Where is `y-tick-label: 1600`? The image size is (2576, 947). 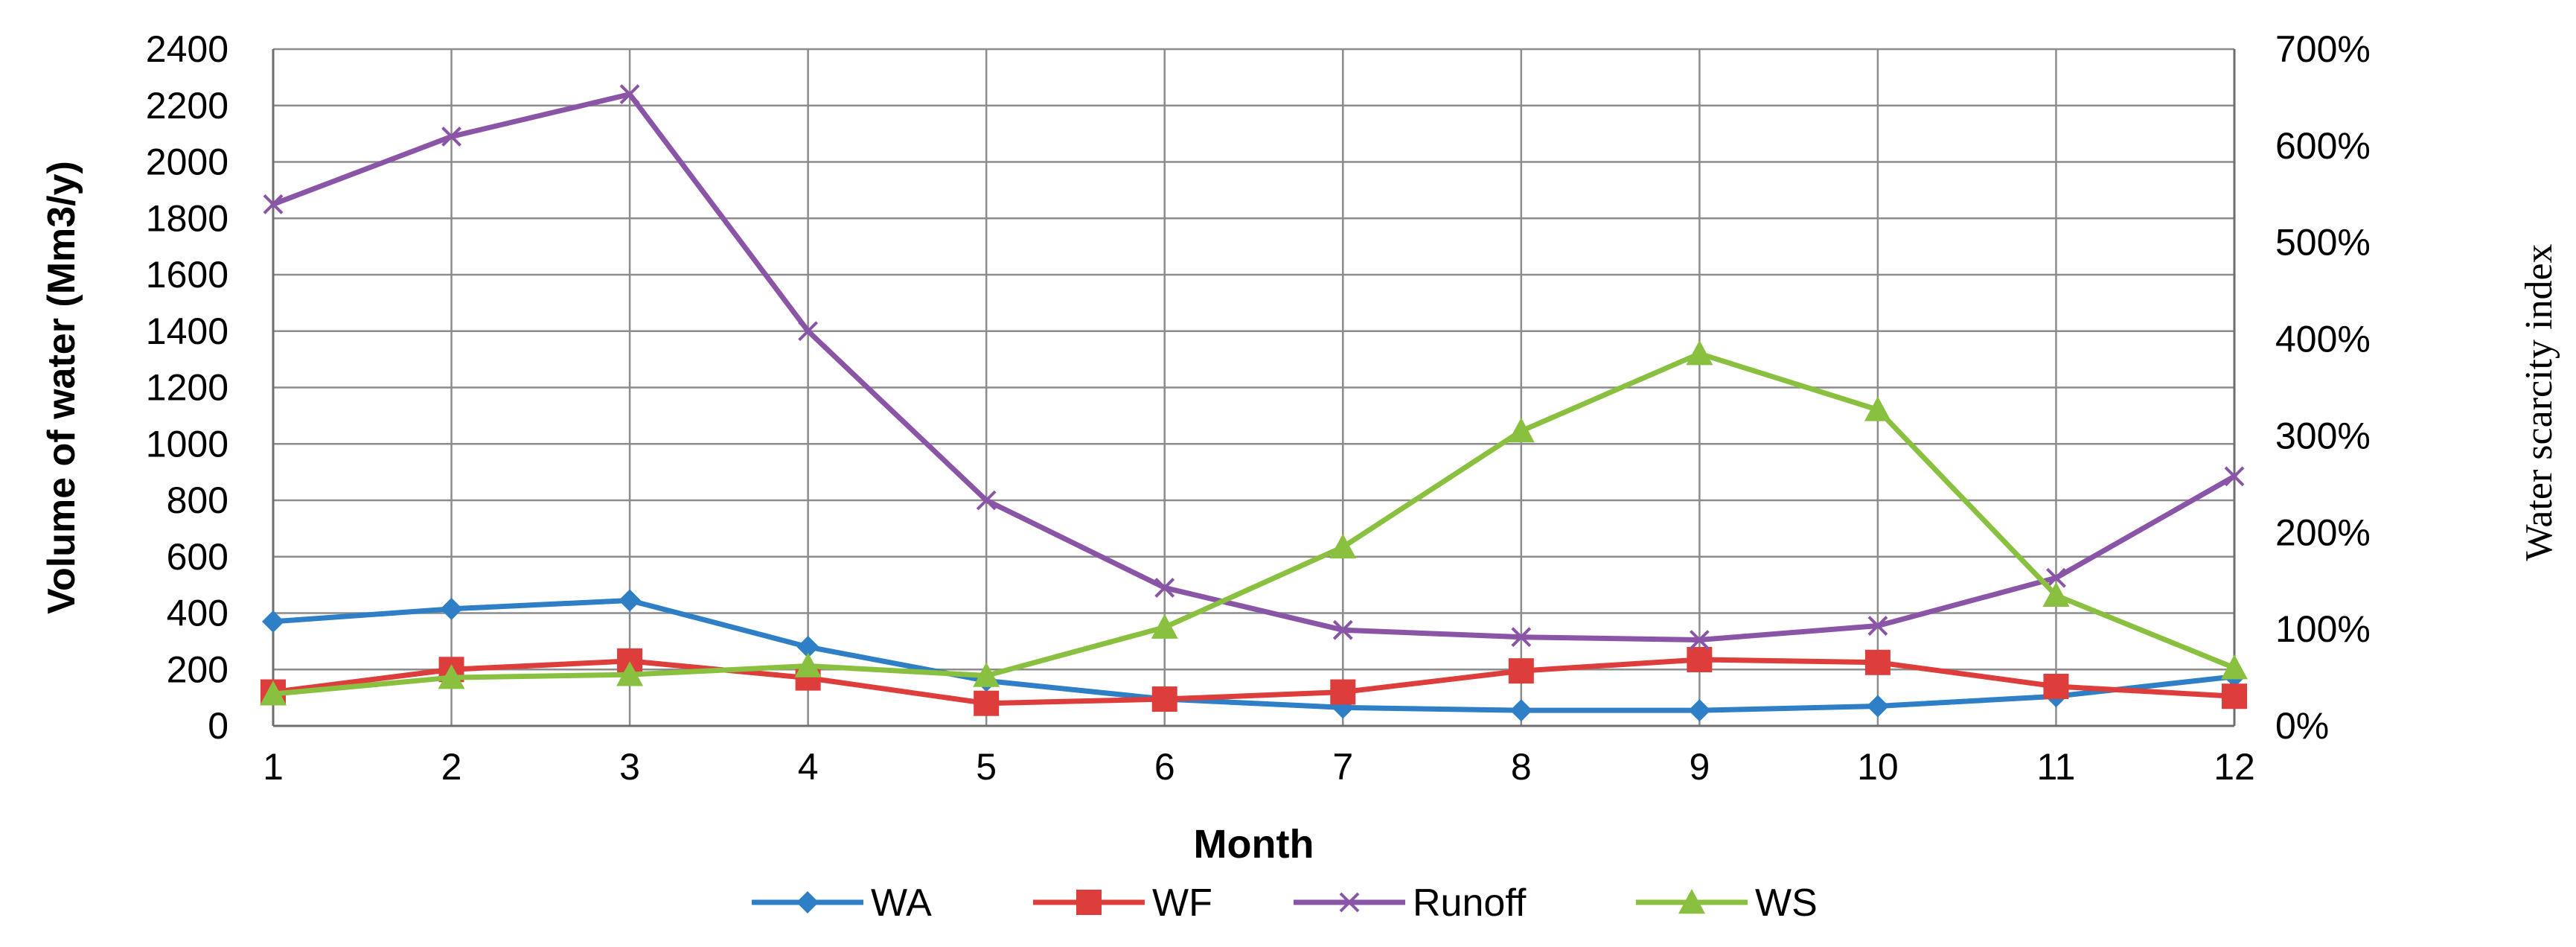
y-tick-label: 1600 is located at coordinates (187, 275).